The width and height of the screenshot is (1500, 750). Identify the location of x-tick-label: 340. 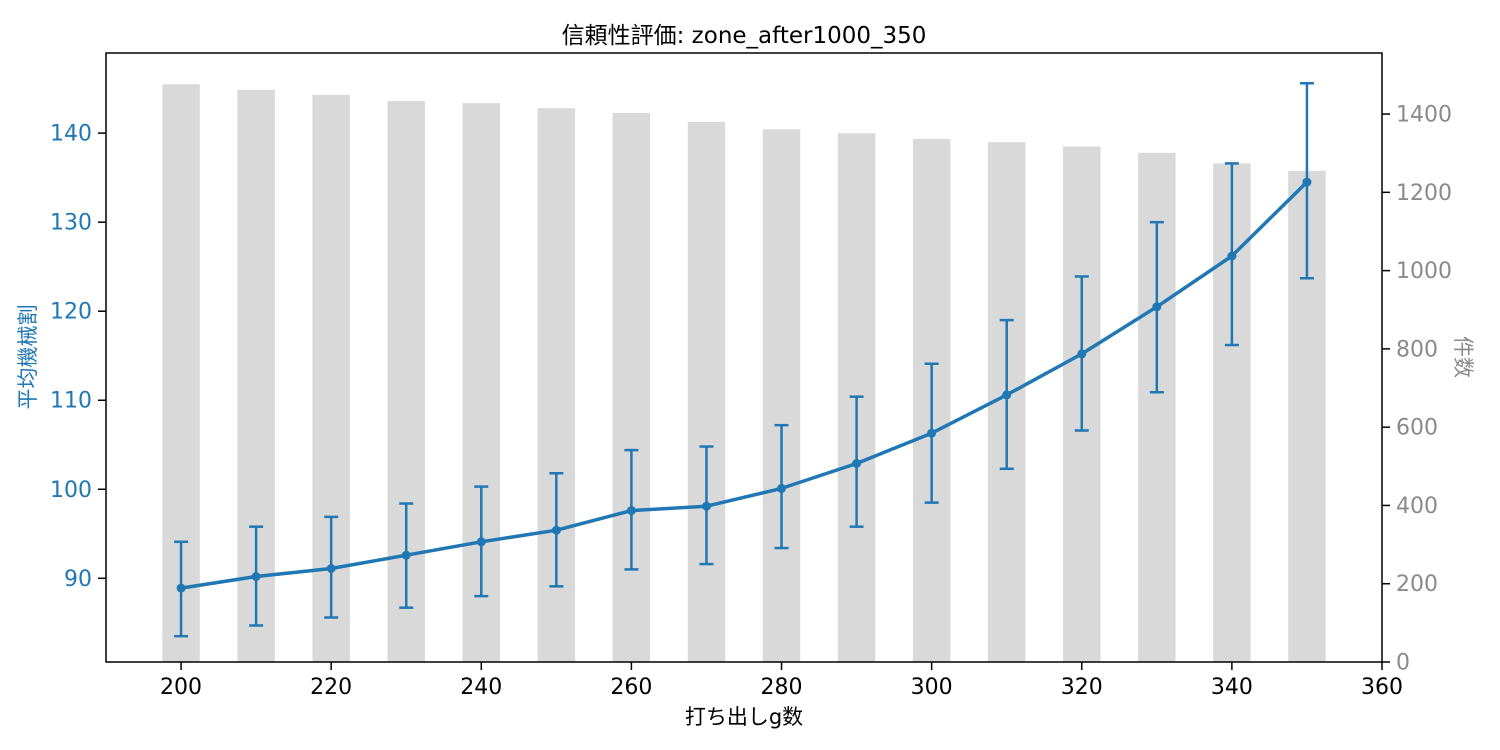
(1232, 687).